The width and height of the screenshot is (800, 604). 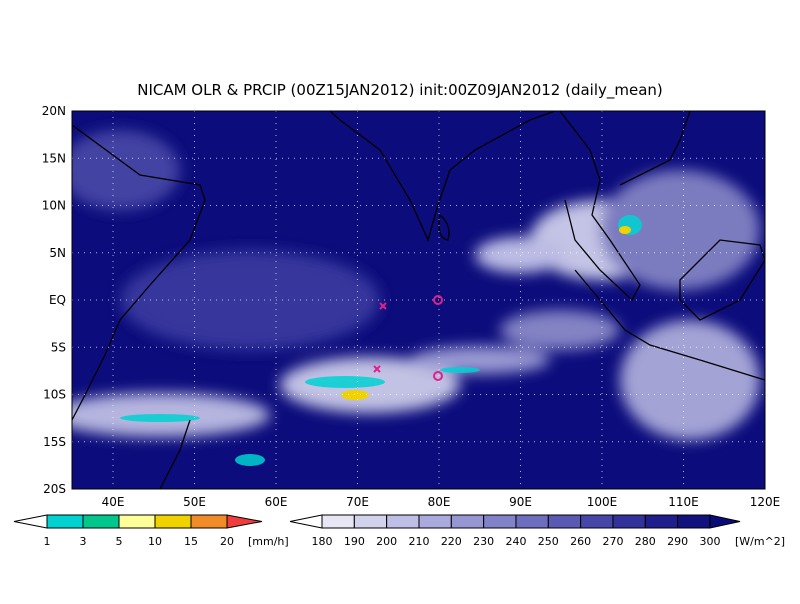 What do you see at coordinates (386, 541) in the screenshot?
I see `colorbar-label: 200` at bounding box center [386, 541].